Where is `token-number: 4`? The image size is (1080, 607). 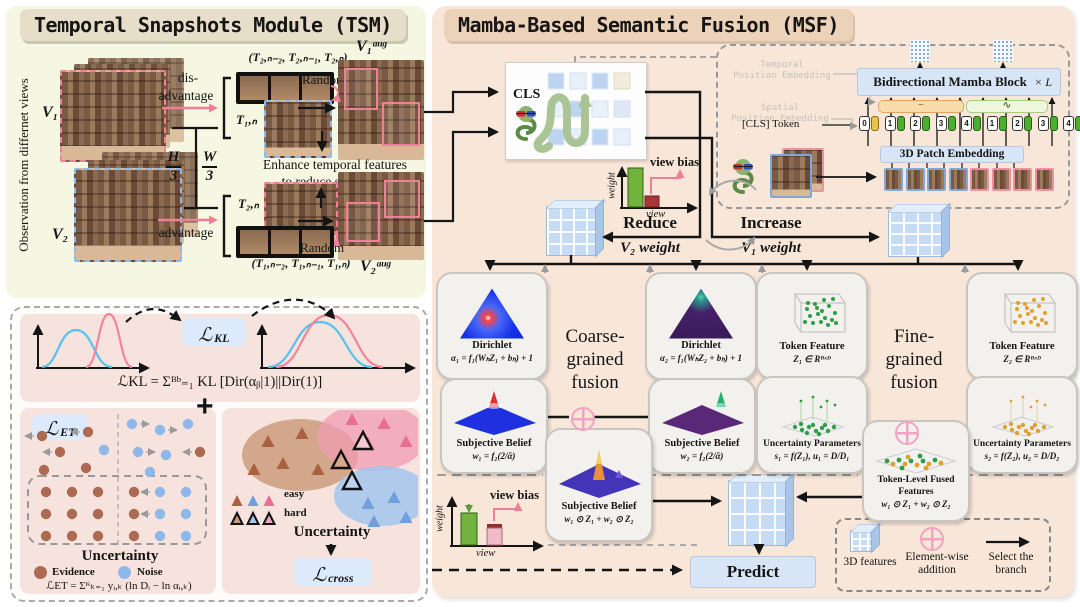 token-number: 4 is located at coordinates (1068, 123).